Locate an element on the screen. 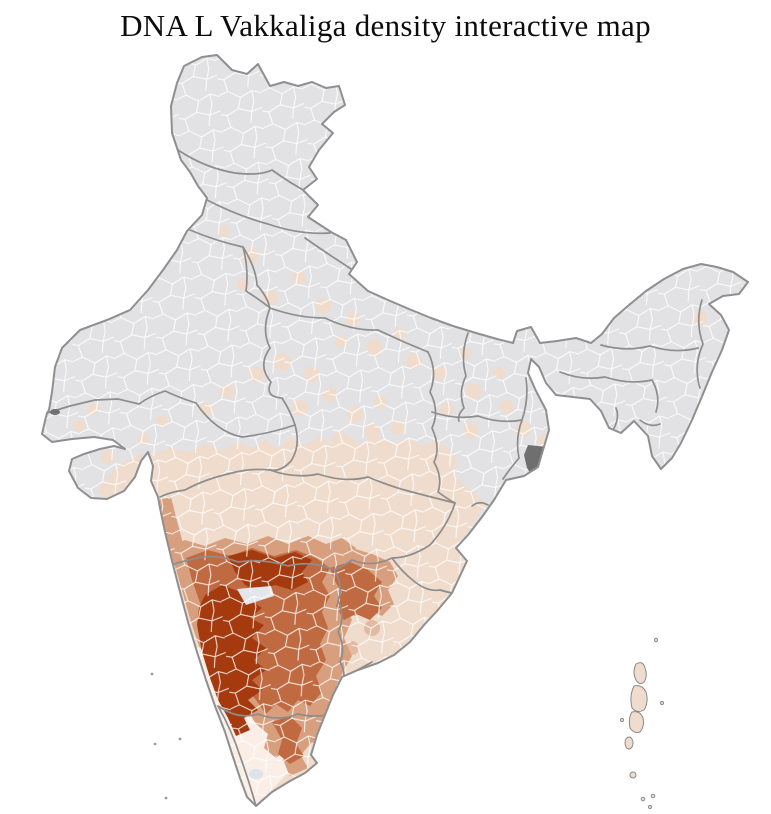  lakshadweep-islands is located at coordinates (166, 736).